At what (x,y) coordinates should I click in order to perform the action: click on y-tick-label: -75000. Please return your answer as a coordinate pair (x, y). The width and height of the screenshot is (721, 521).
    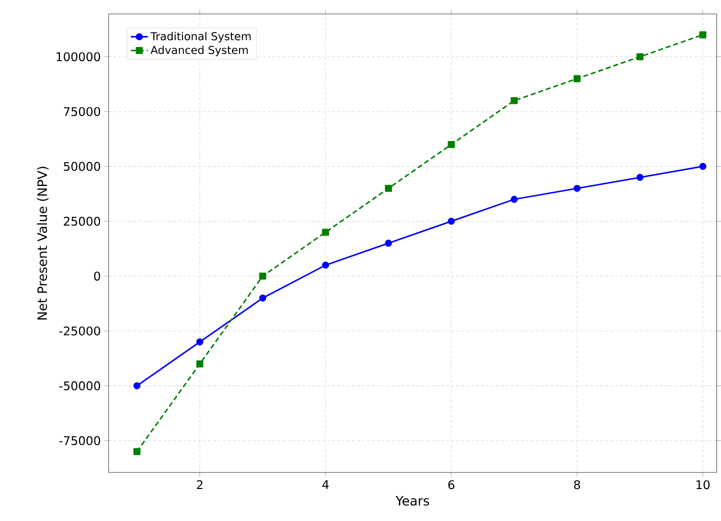
    Looking at the image, I should click on (79, 441).